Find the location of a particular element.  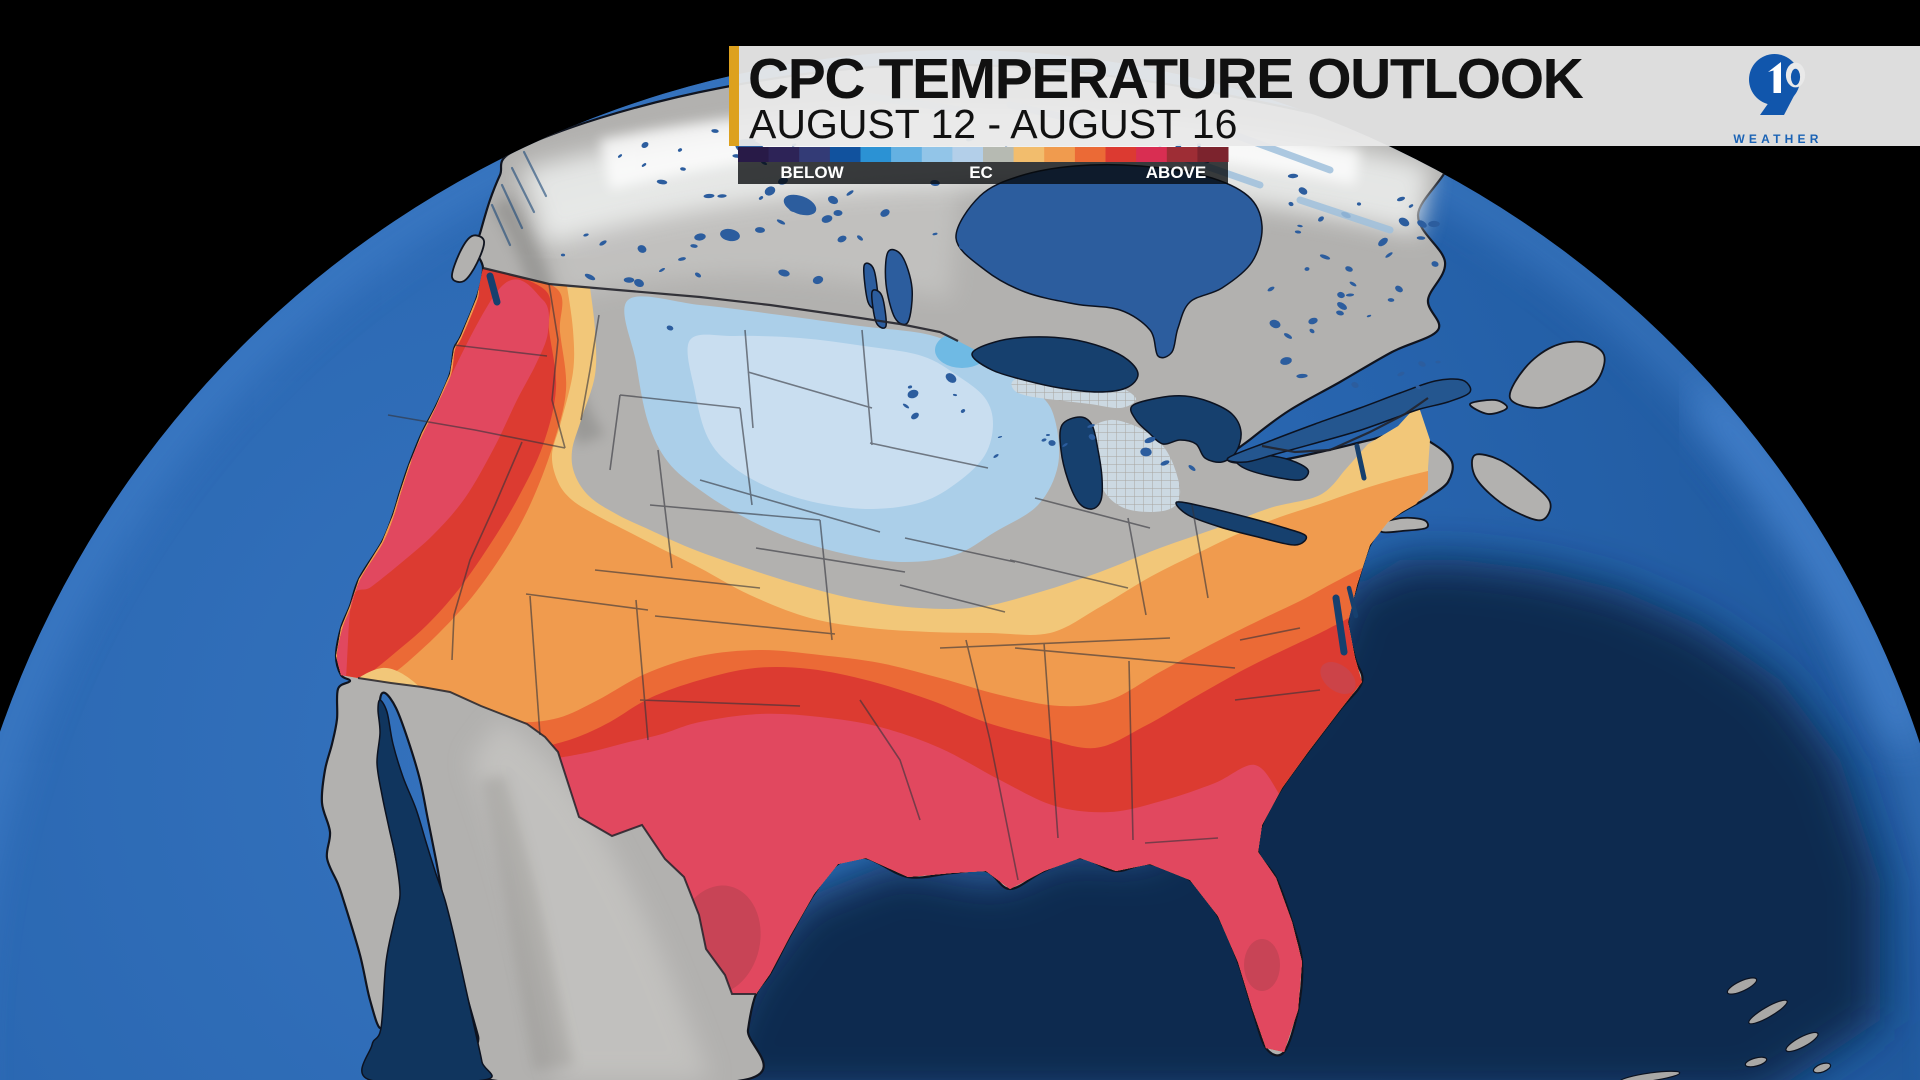

svg-text: AUGUST 12 - AUGUST 16 is located at coordinates (993, 124).